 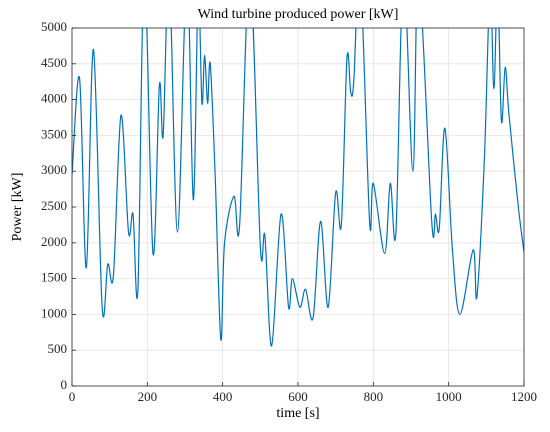 I want to click on y-tick-label: 4000, so click(x=54, y=98).